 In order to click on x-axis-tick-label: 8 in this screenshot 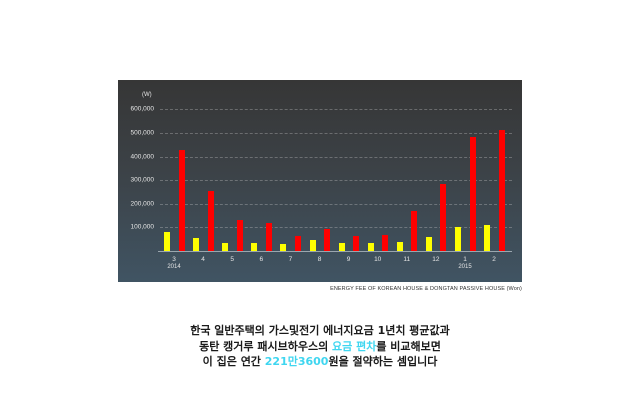, I will do `click(319, 259)`.